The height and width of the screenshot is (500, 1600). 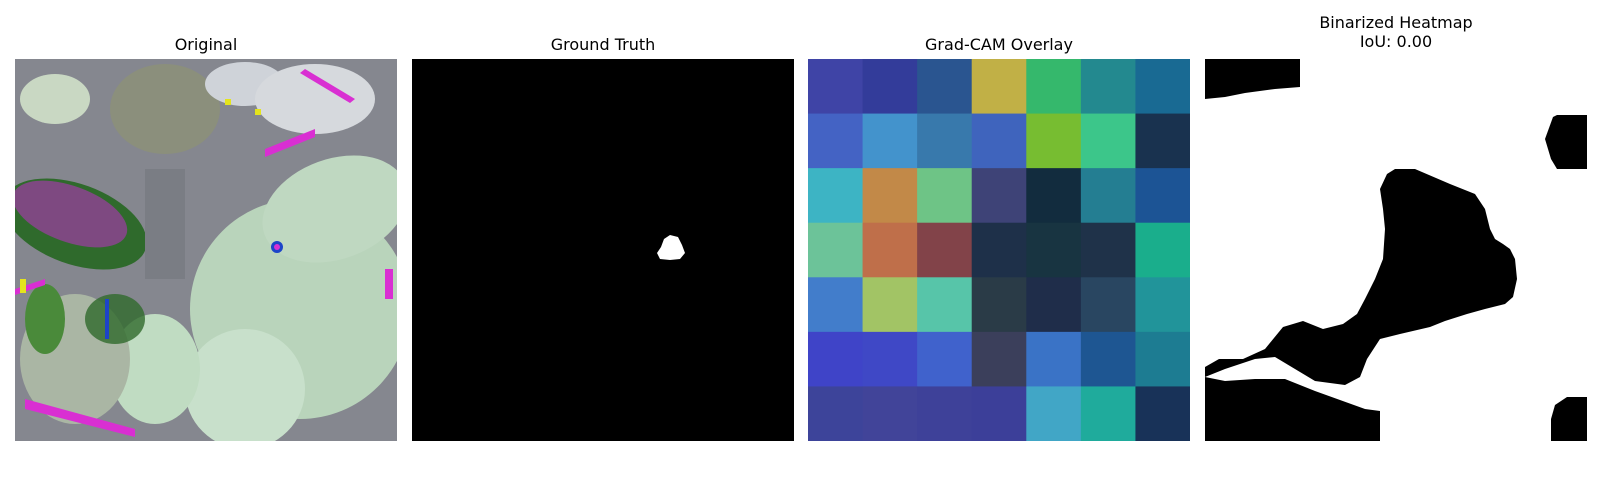 What do you see at coordinates (1566, 142) in the screenshot?
I see `binarized-region-right-small` at bounding box center [1566, 142].